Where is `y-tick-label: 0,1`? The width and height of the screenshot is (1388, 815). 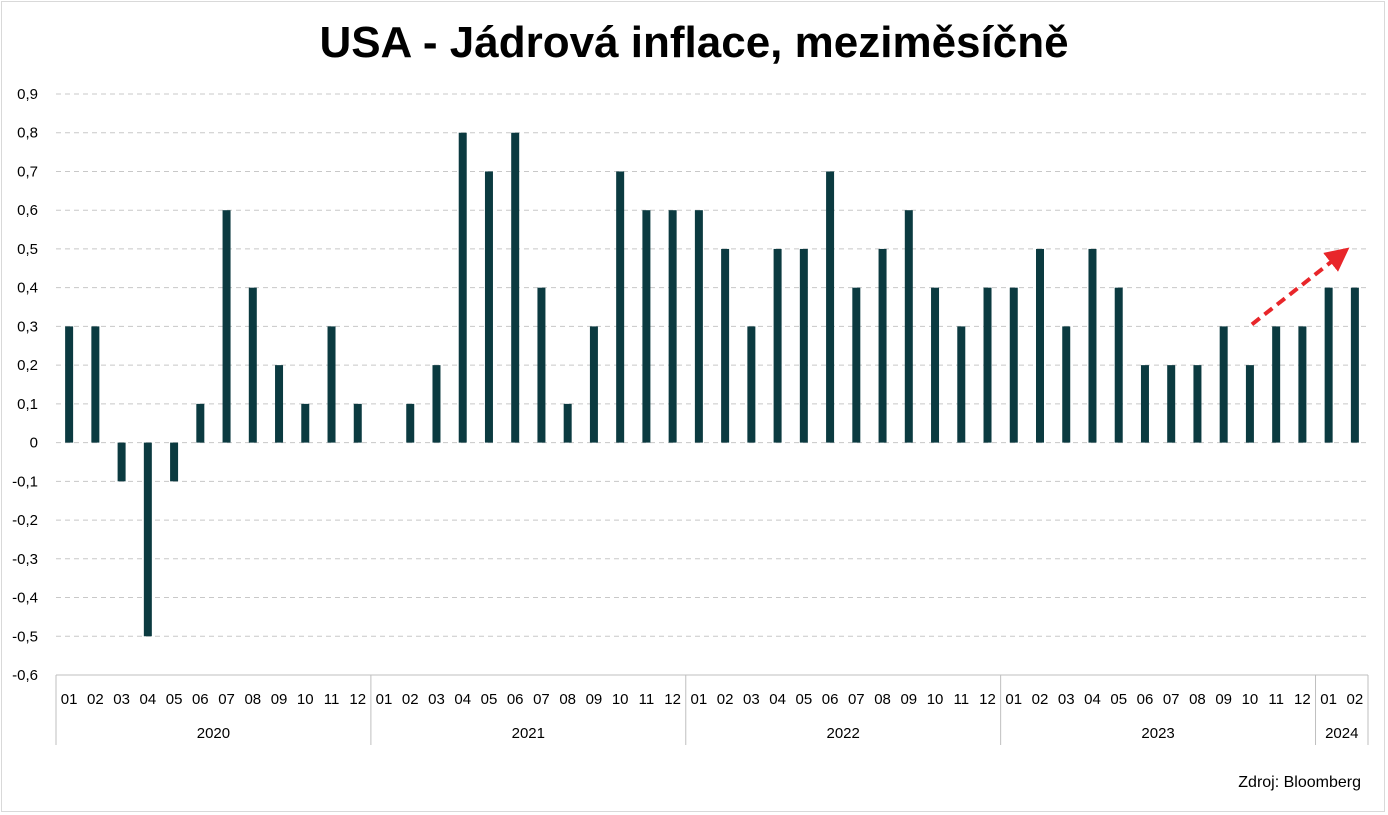 y-tick-label: 0,1 is located at coordinates (27, 404).